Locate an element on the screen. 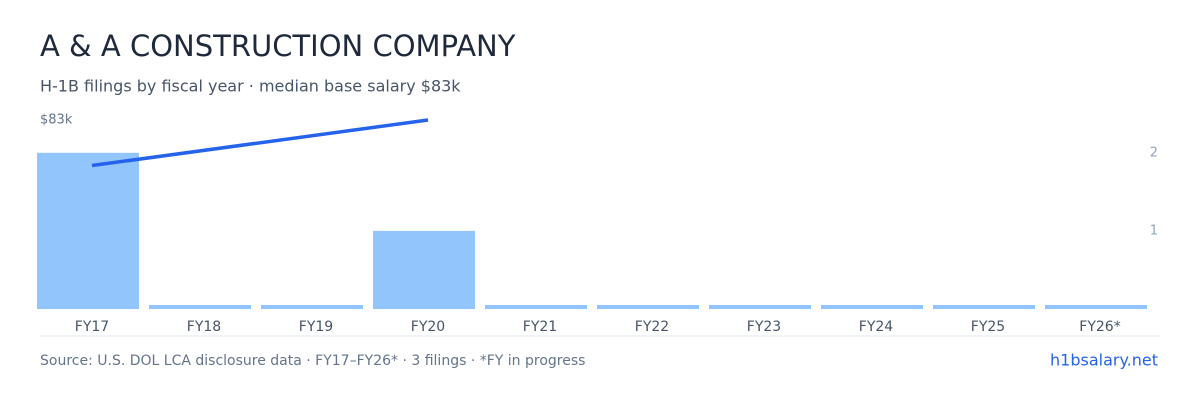 This screenshot has width=1200, height=400. salary-line is located at coordinates (260, 143).